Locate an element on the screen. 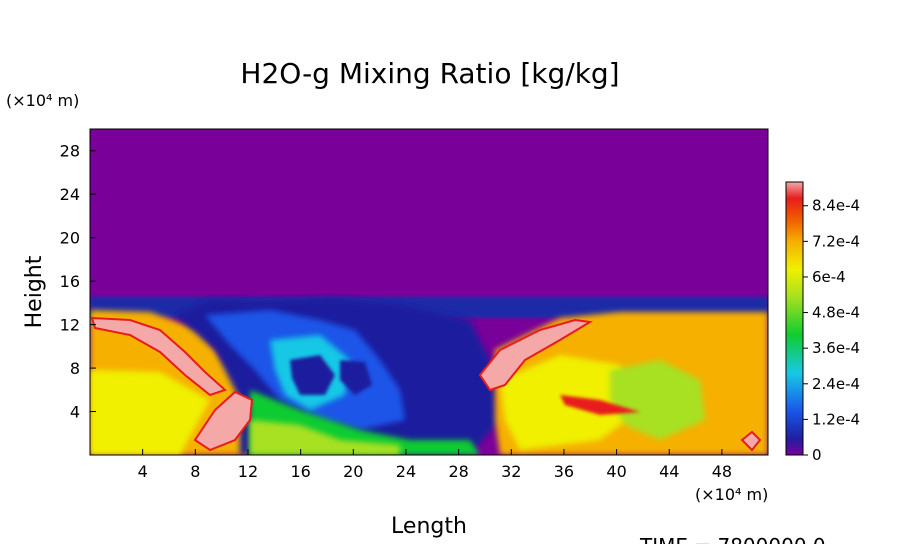 Image resolution: width=904 pixels, height=544 pixels. y-tick-label: 12 is located at coordinates (70, 325).